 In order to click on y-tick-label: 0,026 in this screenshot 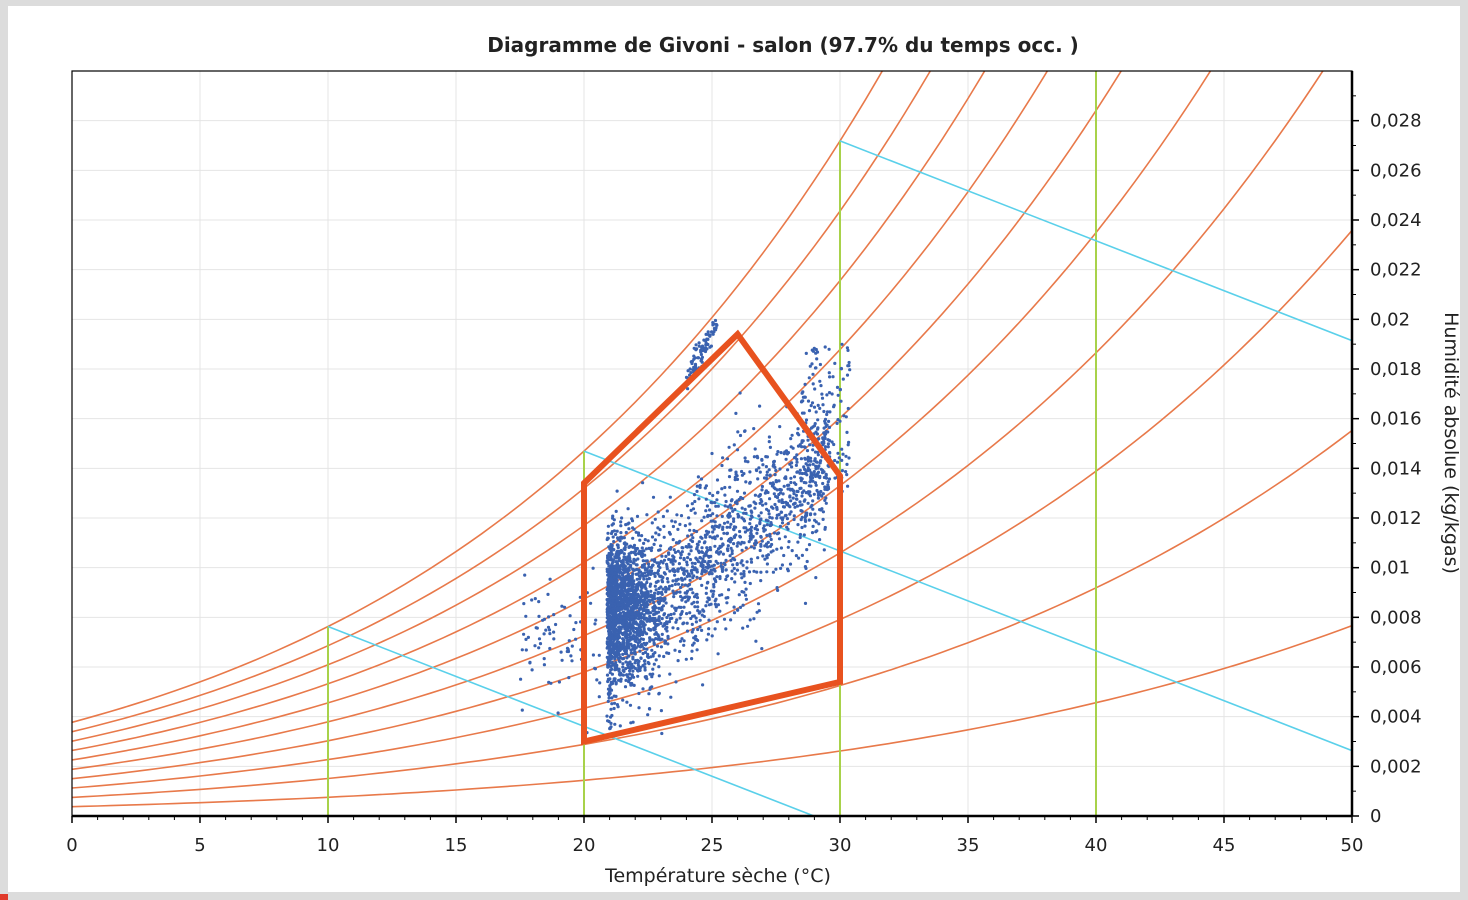, I will do `click(1396, 170)`.